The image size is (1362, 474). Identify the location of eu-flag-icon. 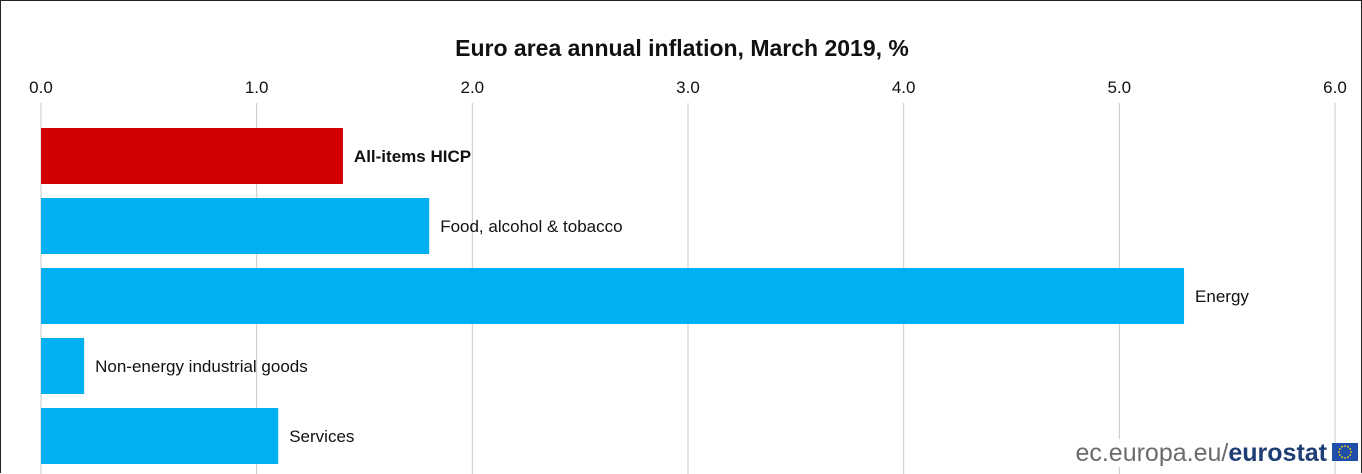
(1345, 452).